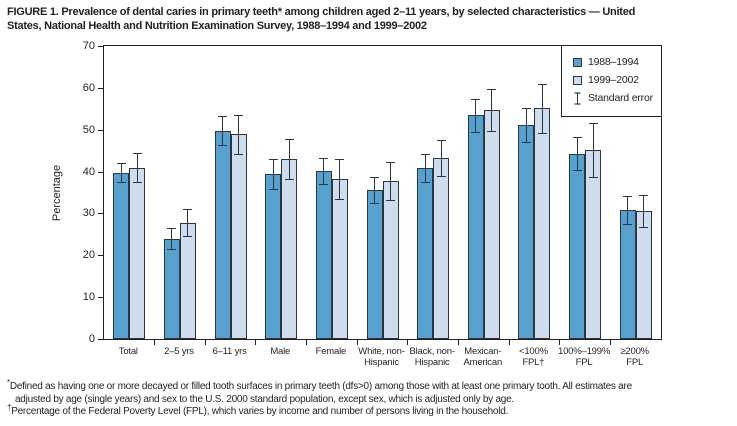  What do you see at coordinates (88, 297) in the screenshot?
I see `y-tick-label: 10` at bounding box center [88, 297].